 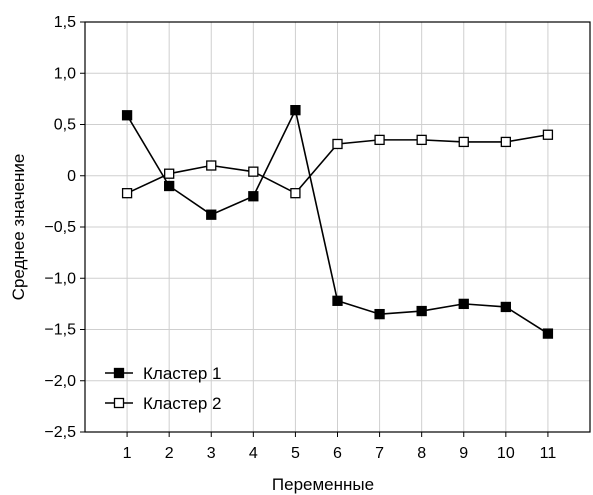 I want to click on x-tick-label: 8, so click(x=421, y=453).